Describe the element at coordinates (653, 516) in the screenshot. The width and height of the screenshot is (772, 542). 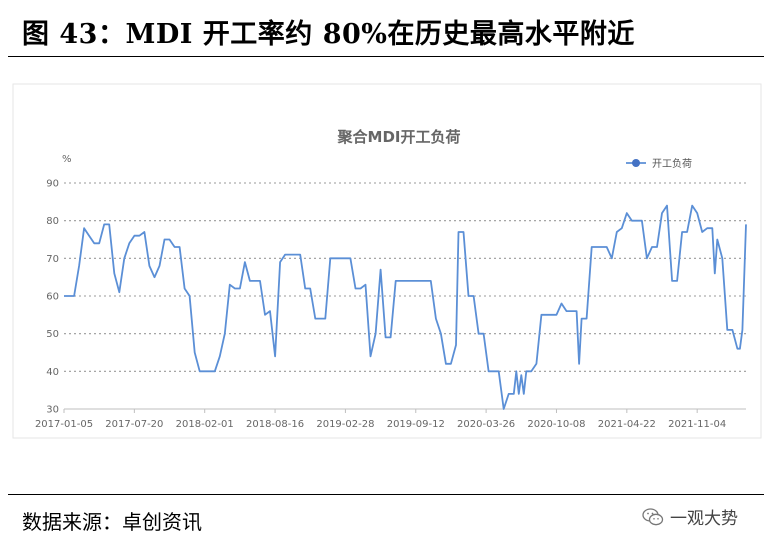
I see `wechat-icon` at that location.